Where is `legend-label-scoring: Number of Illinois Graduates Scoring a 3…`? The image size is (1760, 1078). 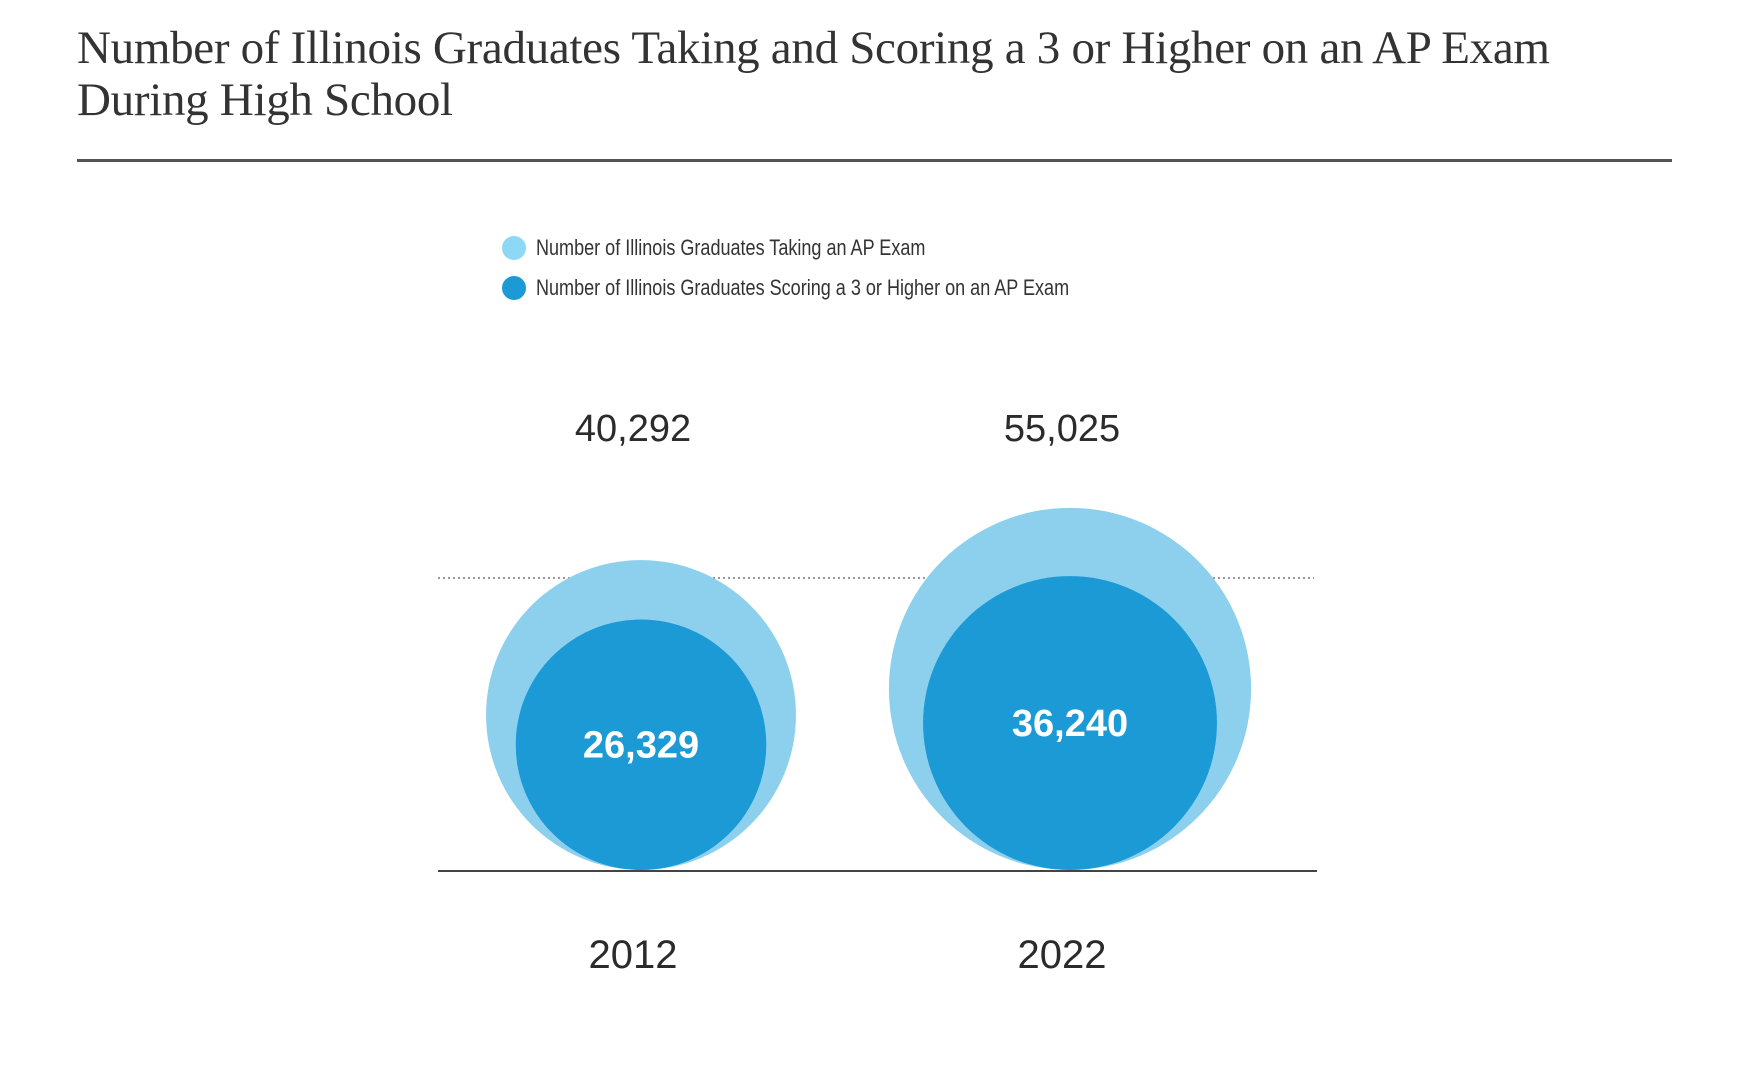
legend-label-scoring: Number of Illinois Graduates Scoring a 3… is located at coordinates (803, 287).